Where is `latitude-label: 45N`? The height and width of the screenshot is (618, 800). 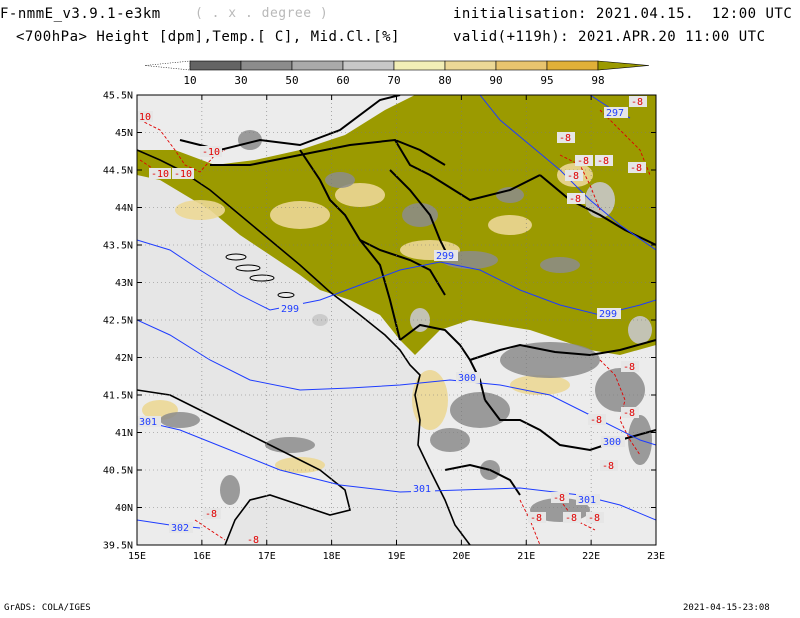
latitude-label: 45N is located at coordinates (124, 133).